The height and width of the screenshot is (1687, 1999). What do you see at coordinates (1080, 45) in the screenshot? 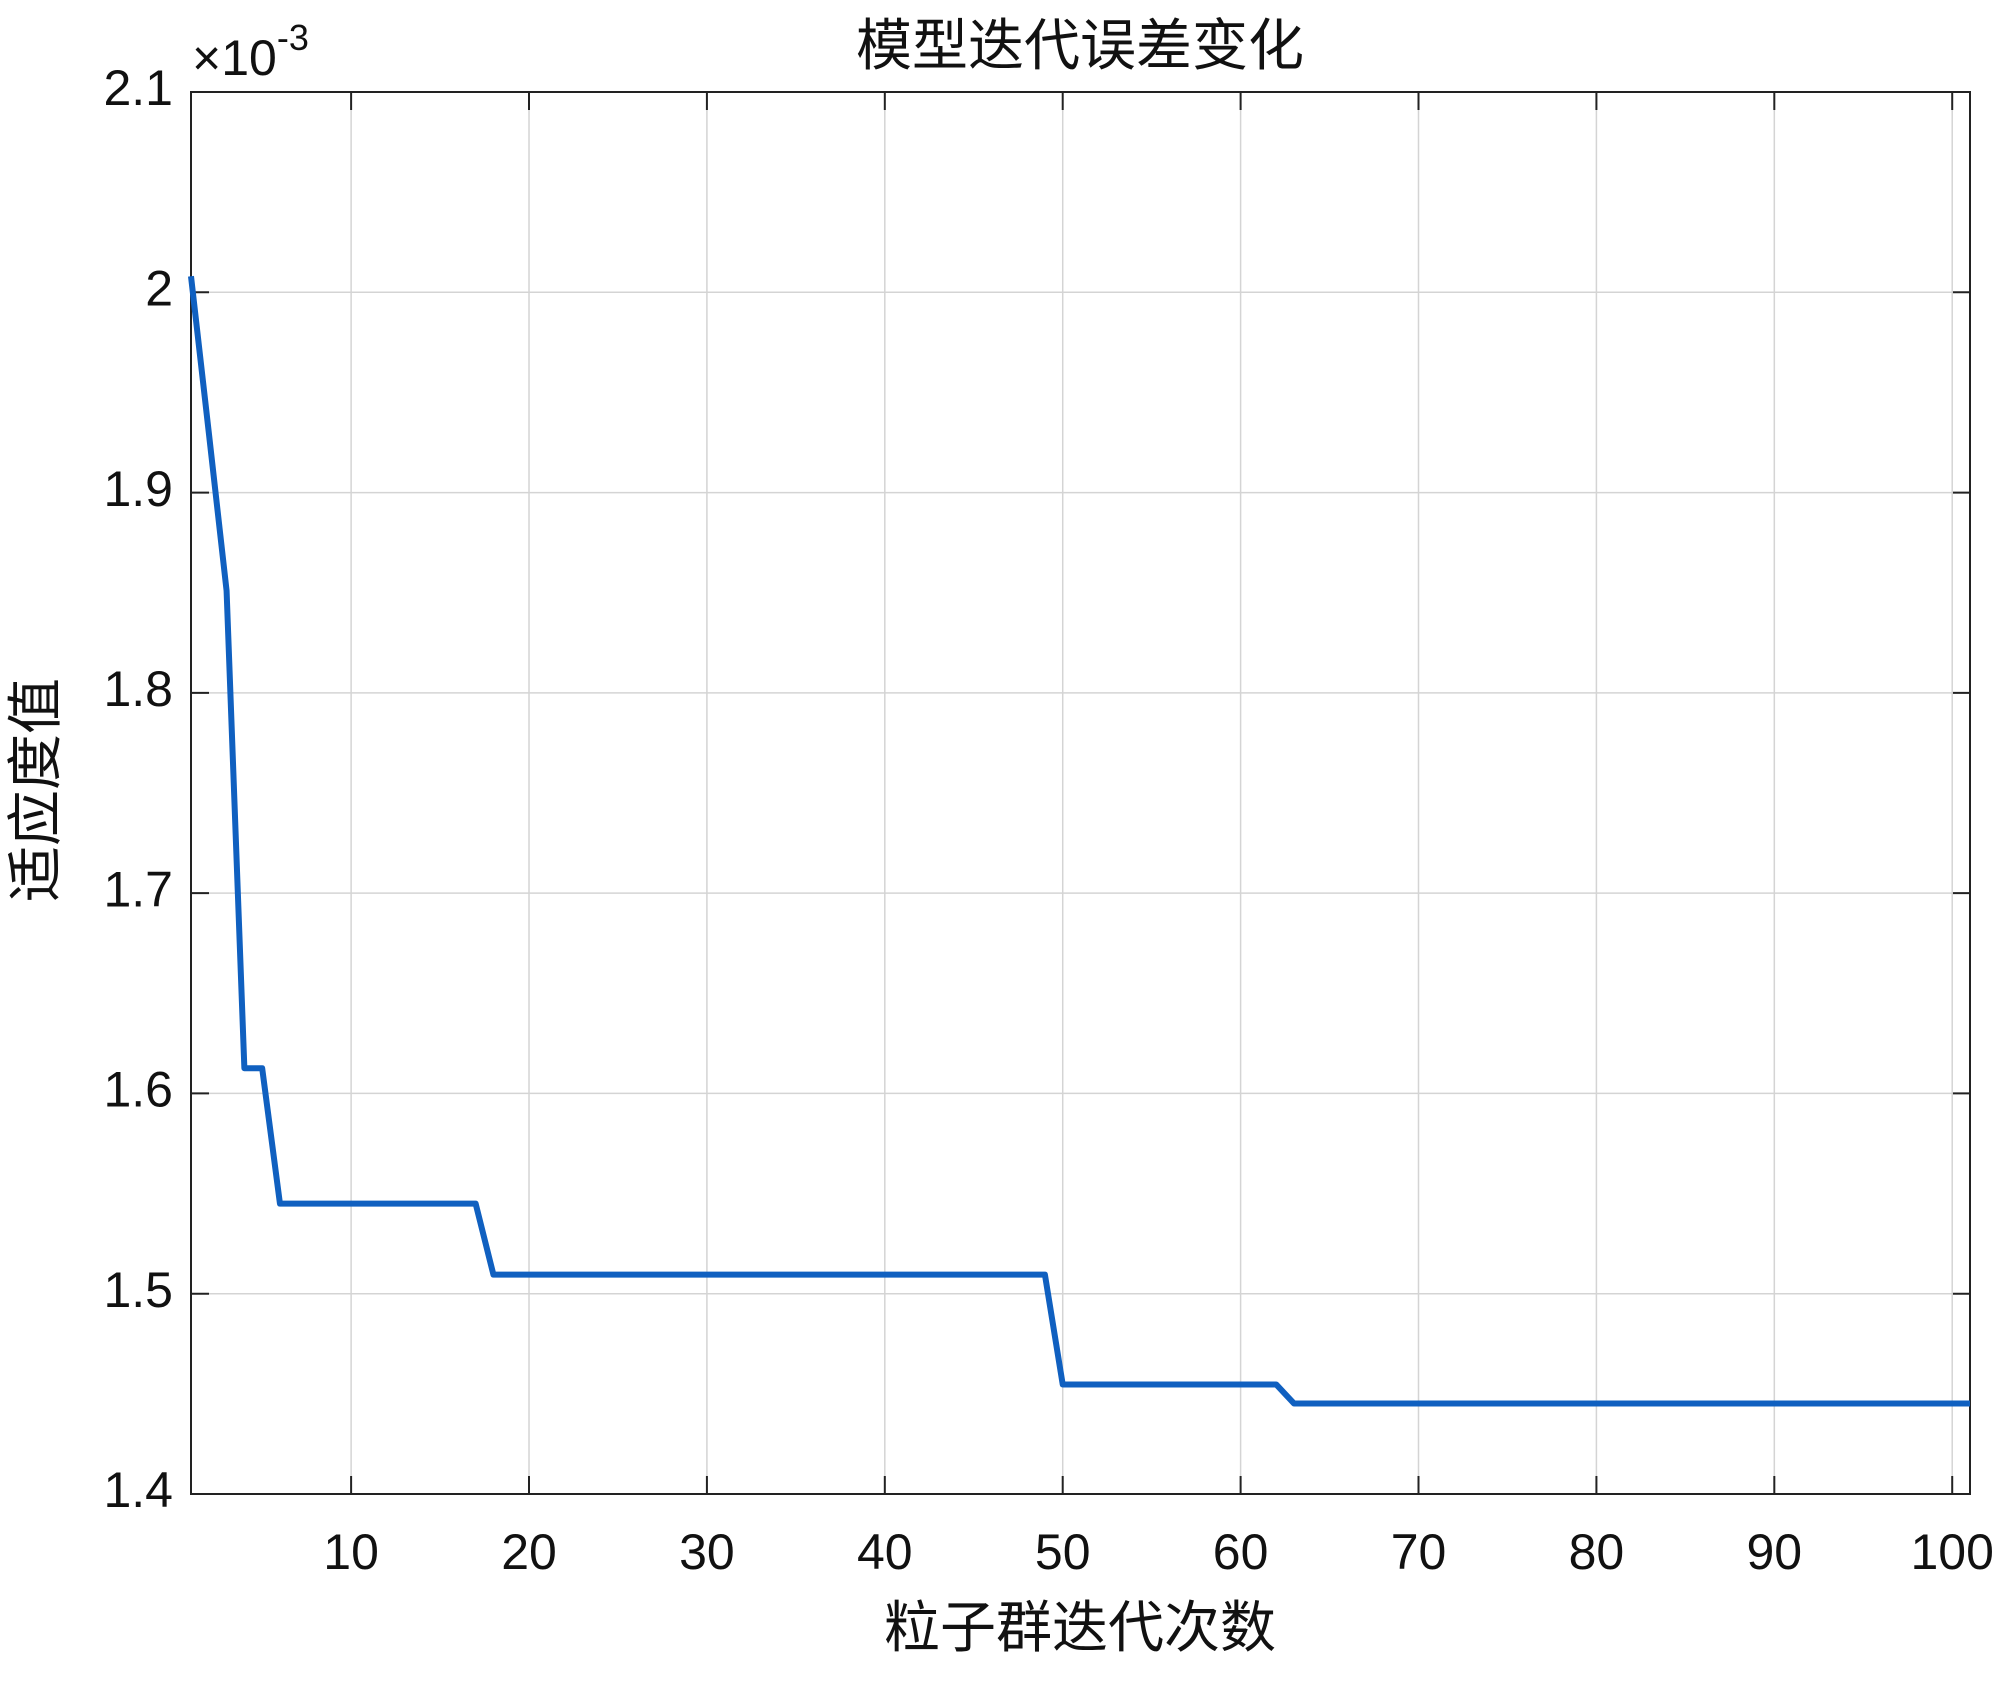
I see `chart-title: 模型迭代误差变化` at bounding box center [1080, 45].